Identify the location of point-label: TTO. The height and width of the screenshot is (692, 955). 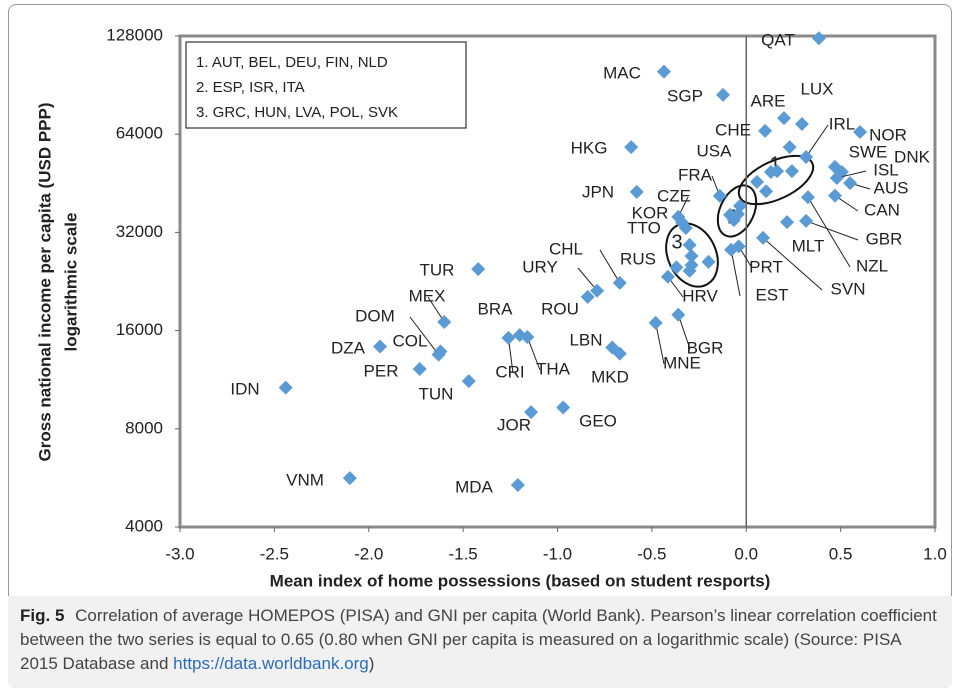
(644, 227).